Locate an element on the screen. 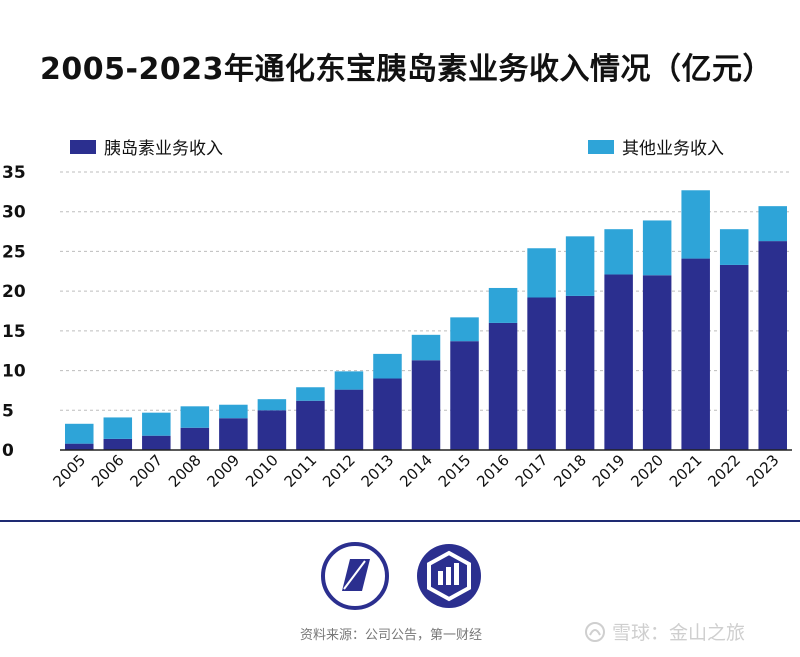  x-tick-label: 2009 is located at coordinates (224, 471).